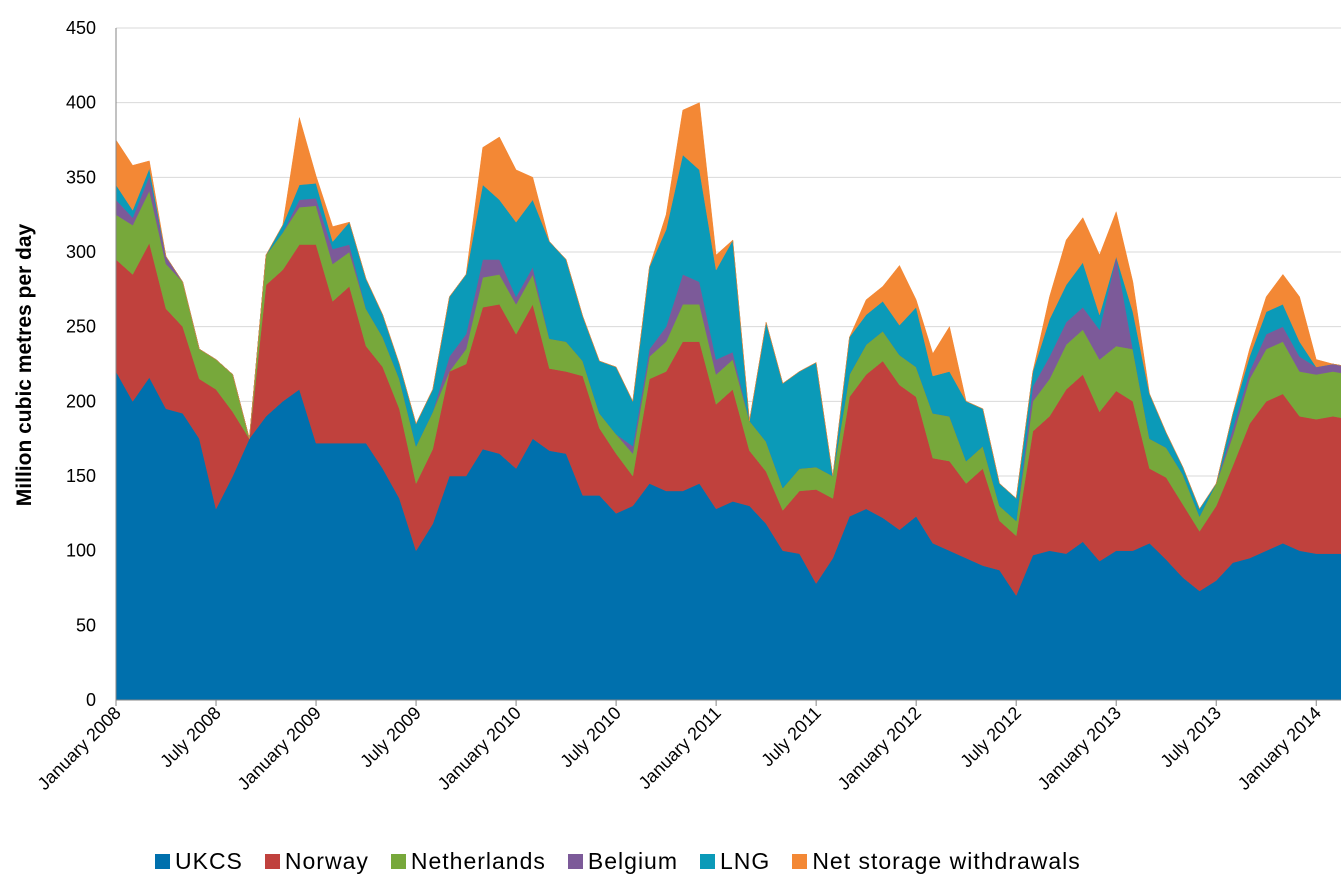 The image size is (1341, 880). I want to click on y-tick-label: 100, so click(81, 551).